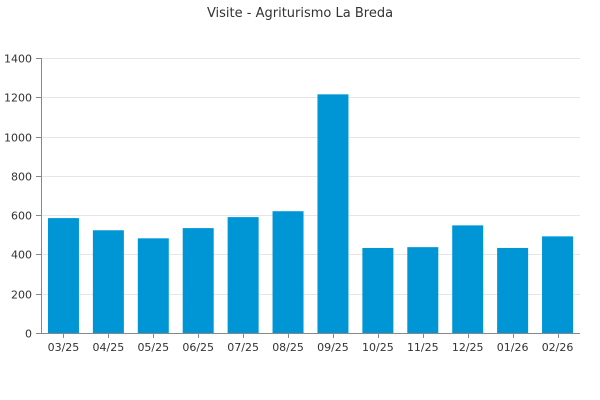 The image size is (600, 400). Describe the element at coordinates (558, 347) in the screenshot. I see `x-tick-label: 02/26` at that location.